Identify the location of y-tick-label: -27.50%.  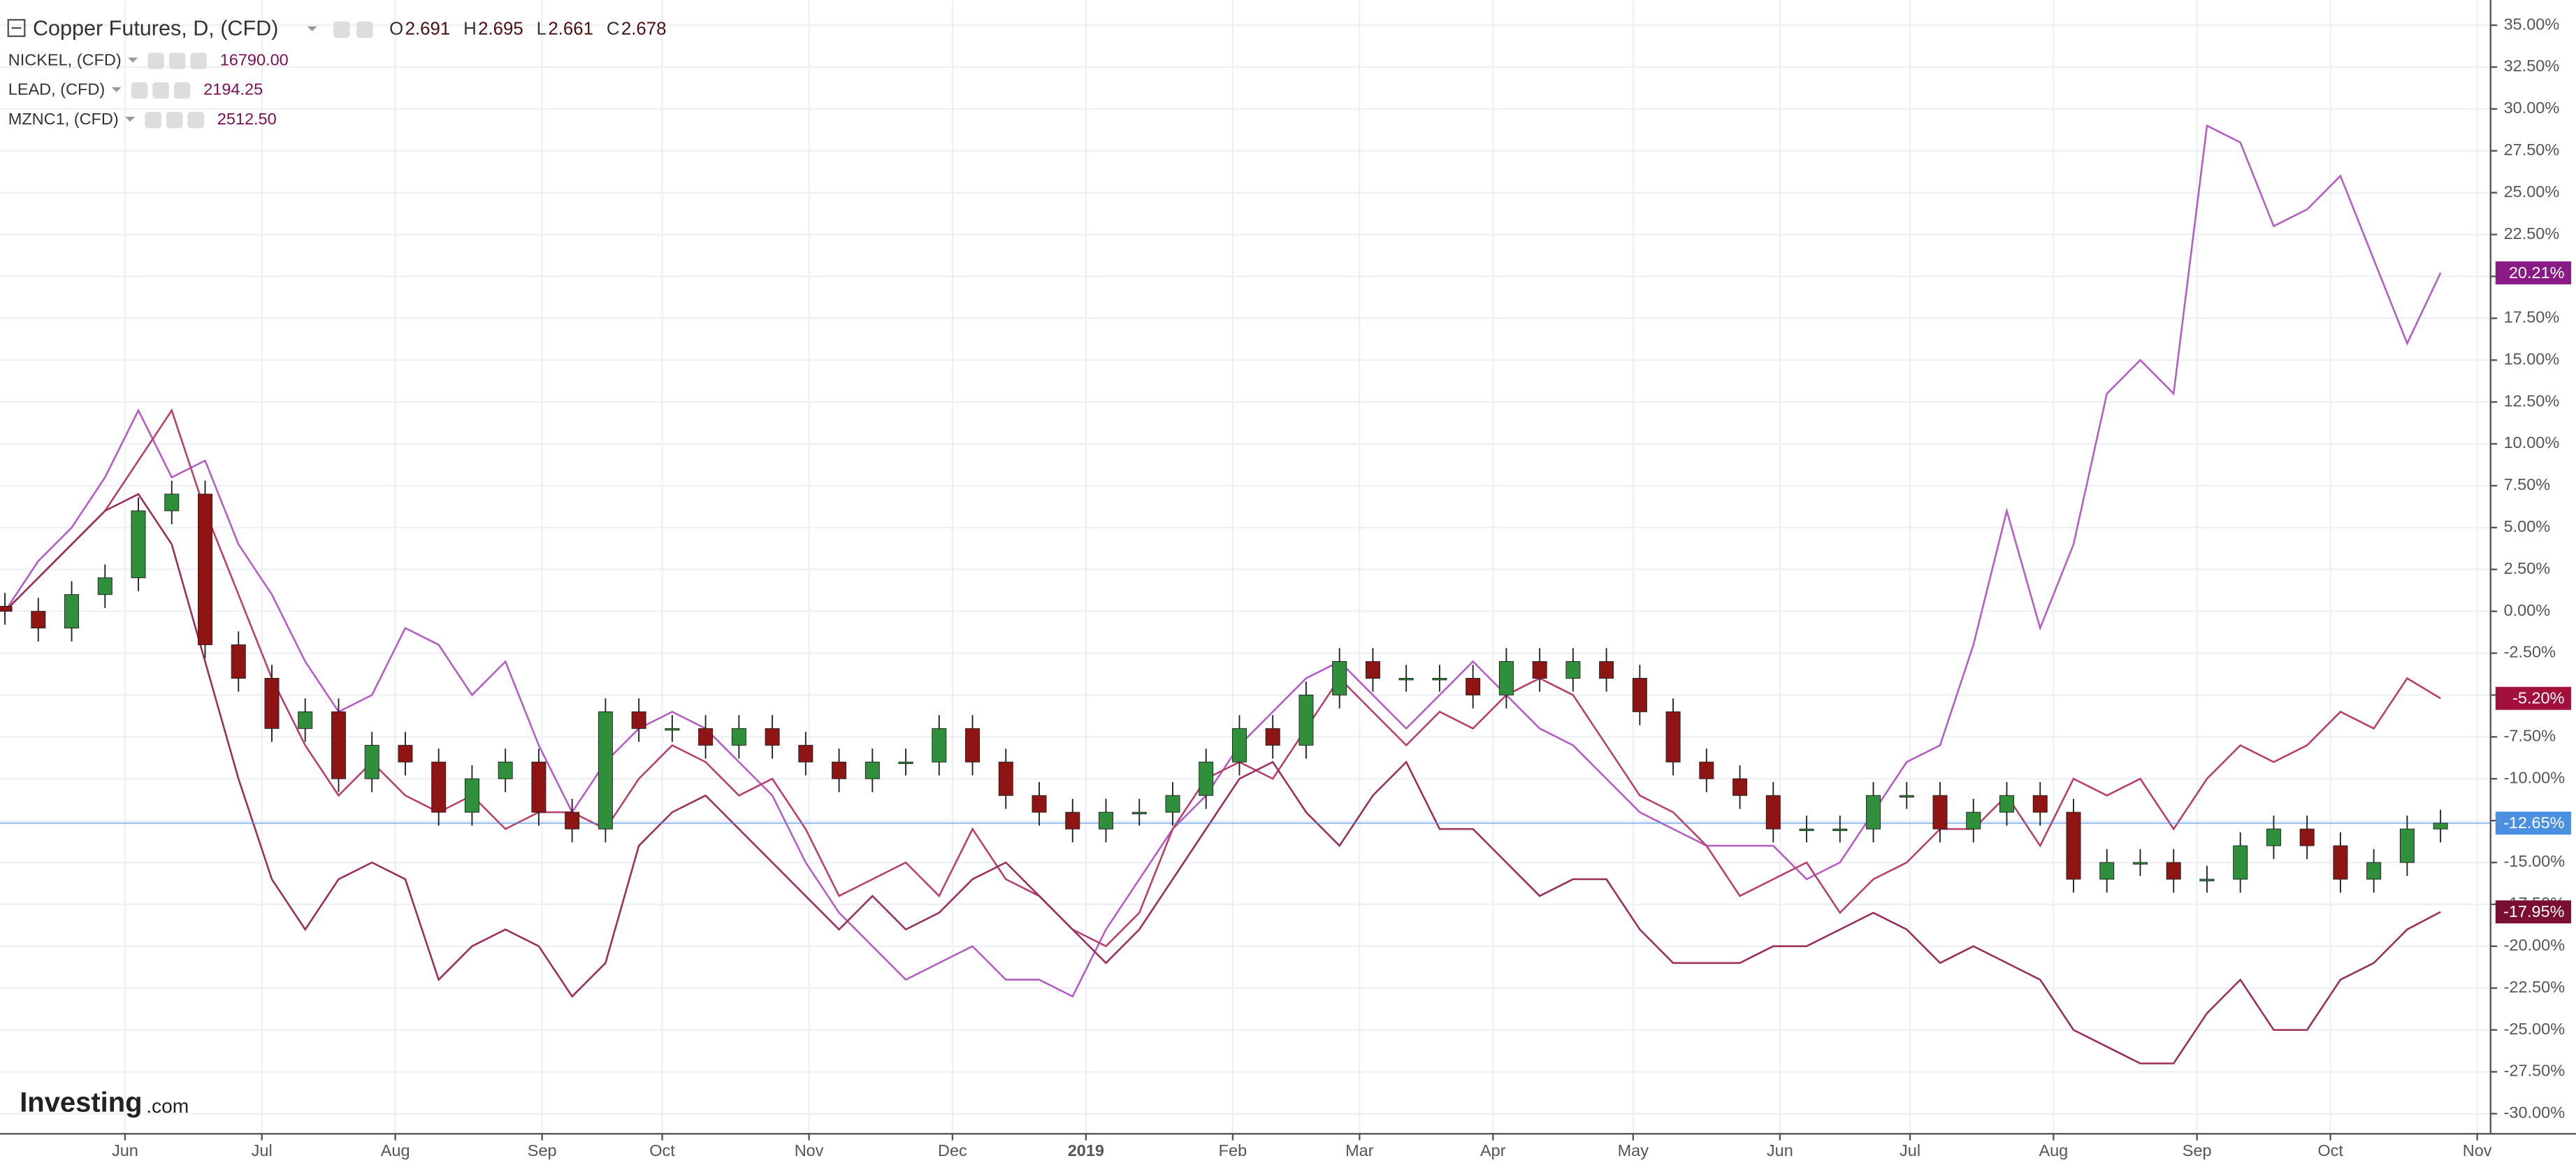
(2535, 1071).